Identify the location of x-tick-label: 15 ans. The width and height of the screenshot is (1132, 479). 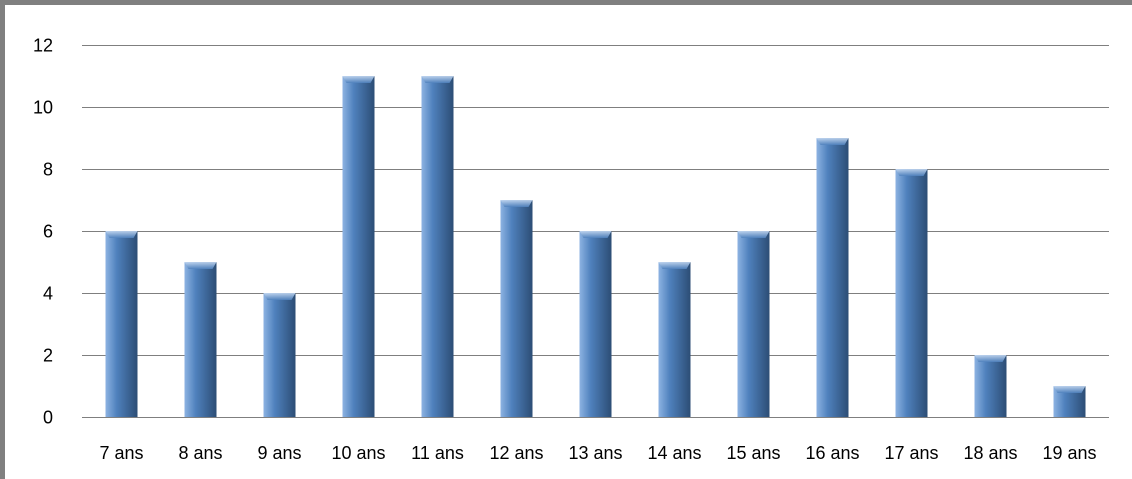
(753, 453).